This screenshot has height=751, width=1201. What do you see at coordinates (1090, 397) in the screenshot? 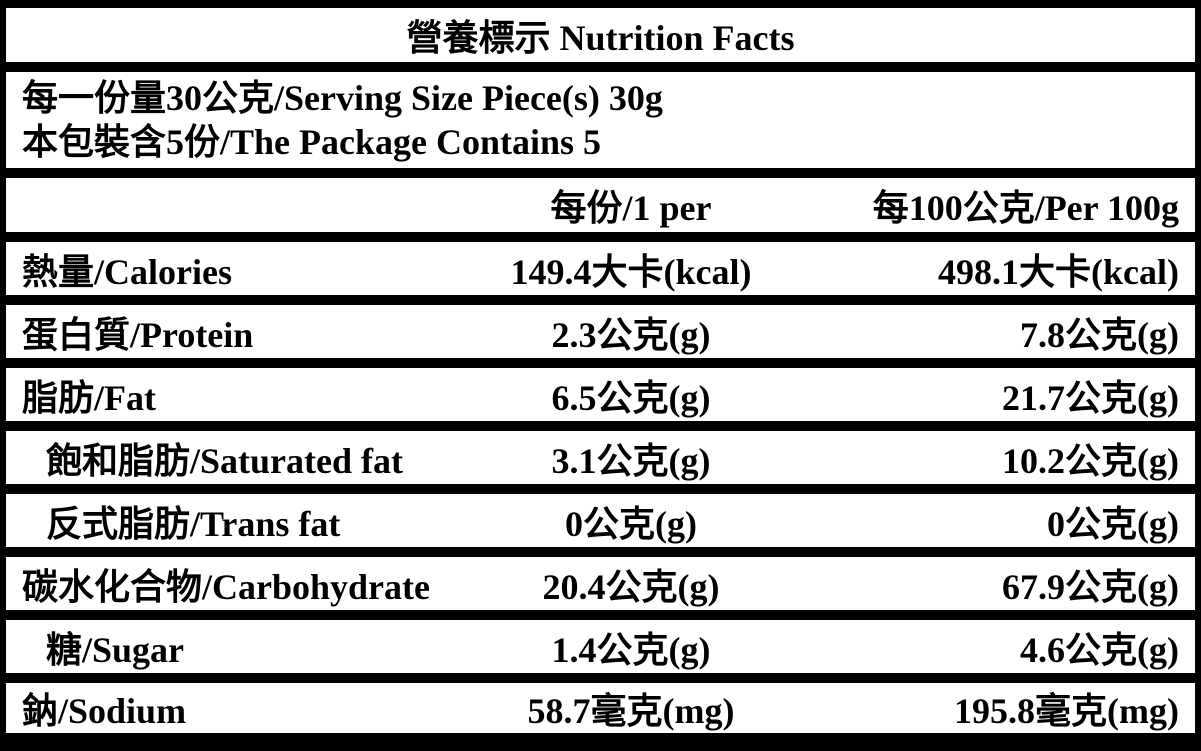
I see `value-per-100g: 21.7公克(g)` at bounding box center [1090, 397].